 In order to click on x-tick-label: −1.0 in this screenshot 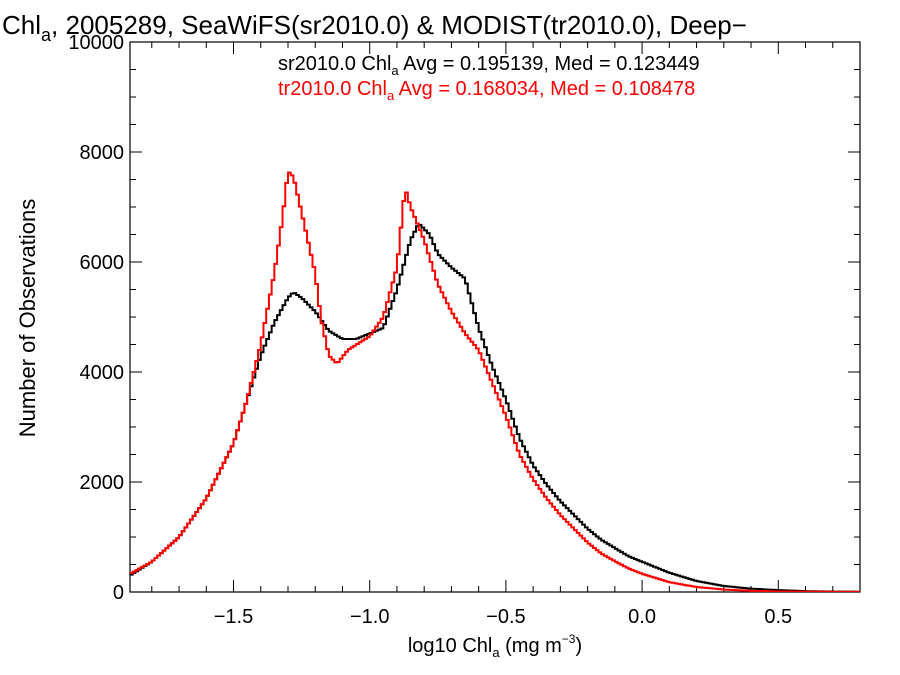, I will do `click(369, 617)`.